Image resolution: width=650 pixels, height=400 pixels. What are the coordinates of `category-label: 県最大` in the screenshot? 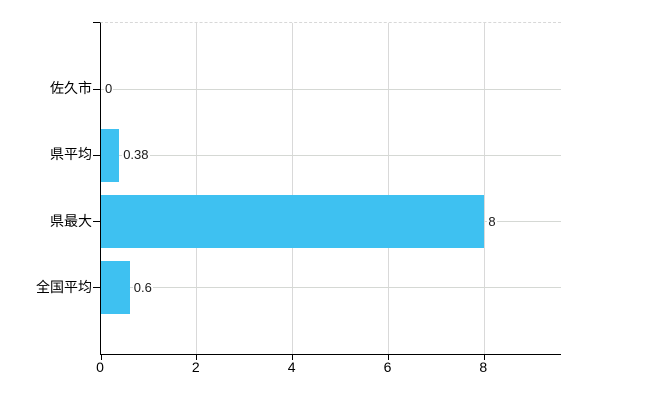 It's located at (71, 220).